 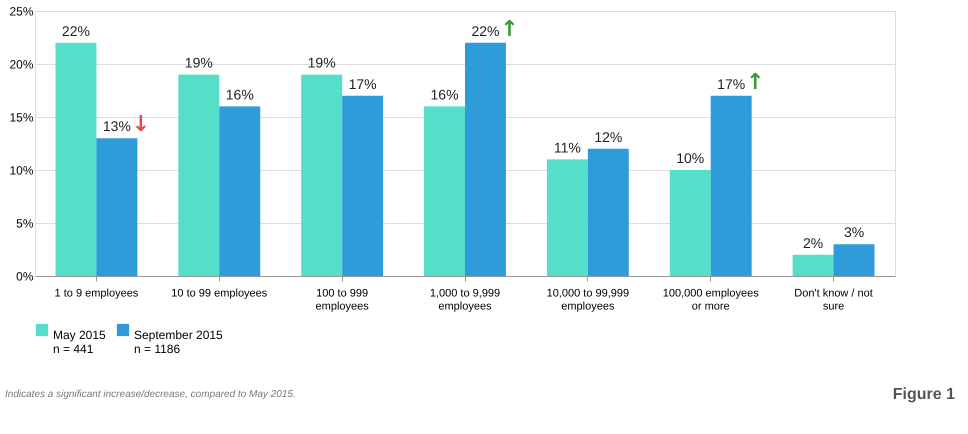 I want to click on x-tick-label: 10 to 99 employees, so click(x=219, y=294).